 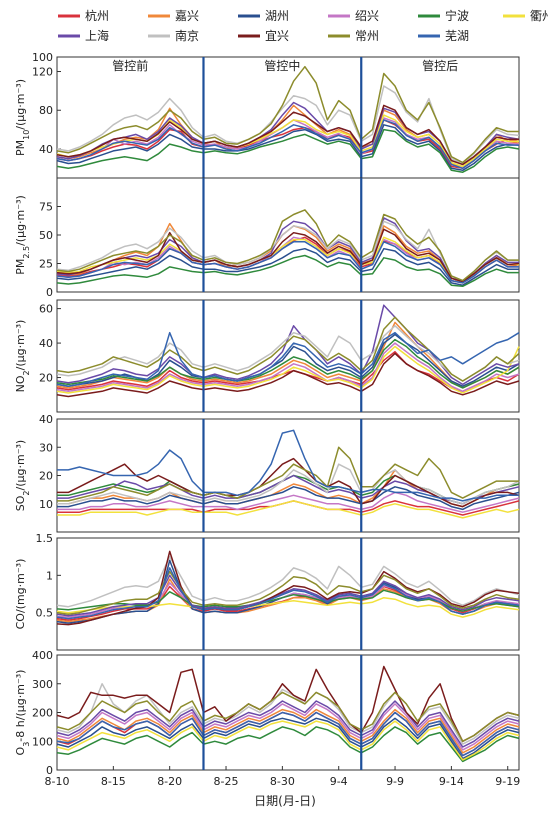 What do you see at coordinates (20, 594) in the screenshot?
I see `y-axis-label: CO/(mg·m⁻³)` at bounding box center [20, 594].